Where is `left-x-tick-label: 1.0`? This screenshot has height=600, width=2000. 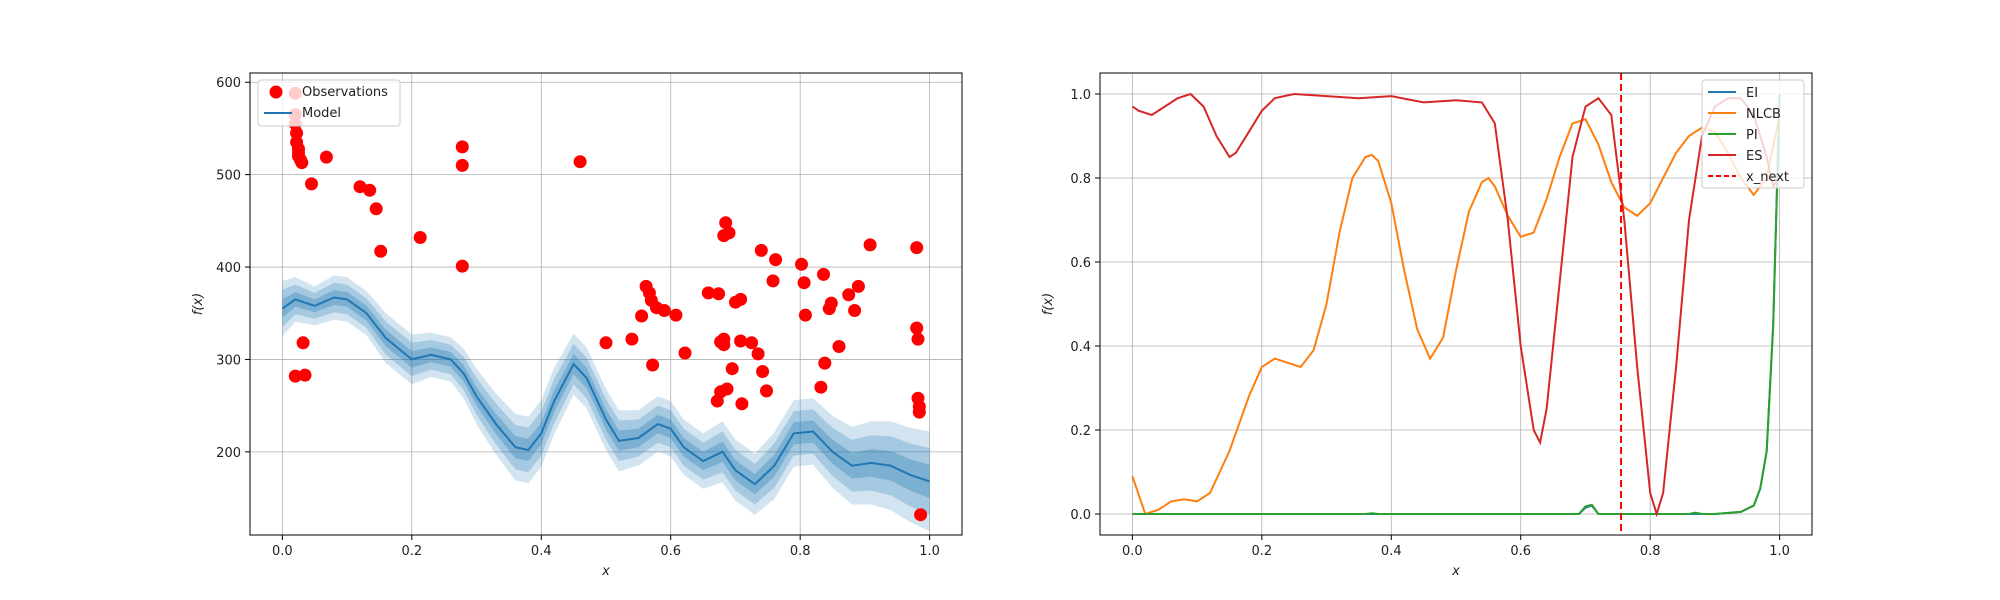 left-x-tick-label: 1.0 is located at coordinates (929, 551).